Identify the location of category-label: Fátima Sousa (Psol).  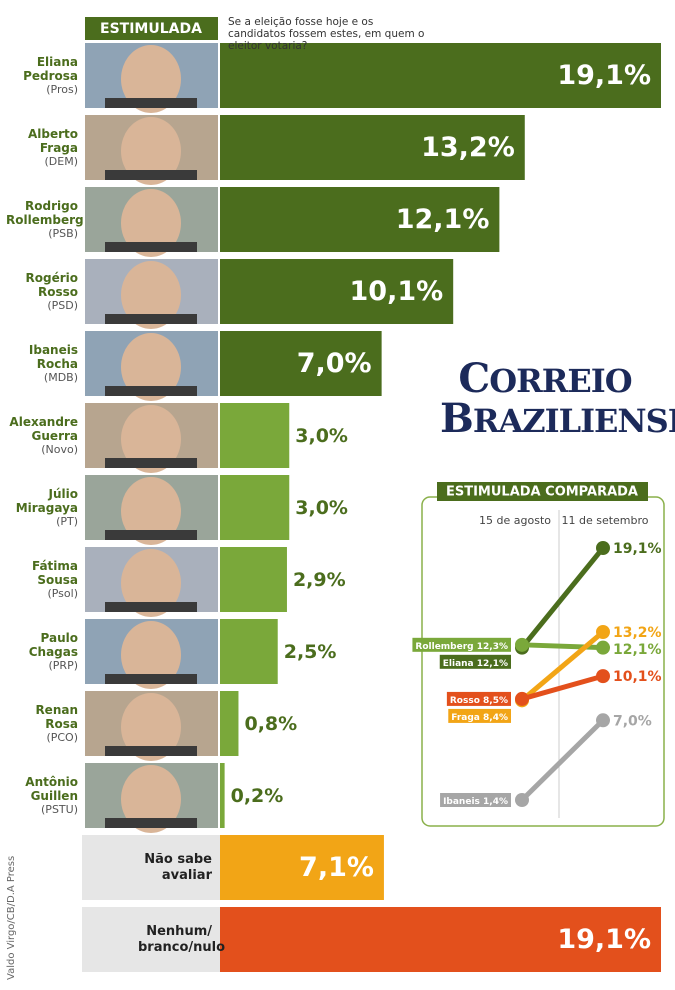
(39, 580).